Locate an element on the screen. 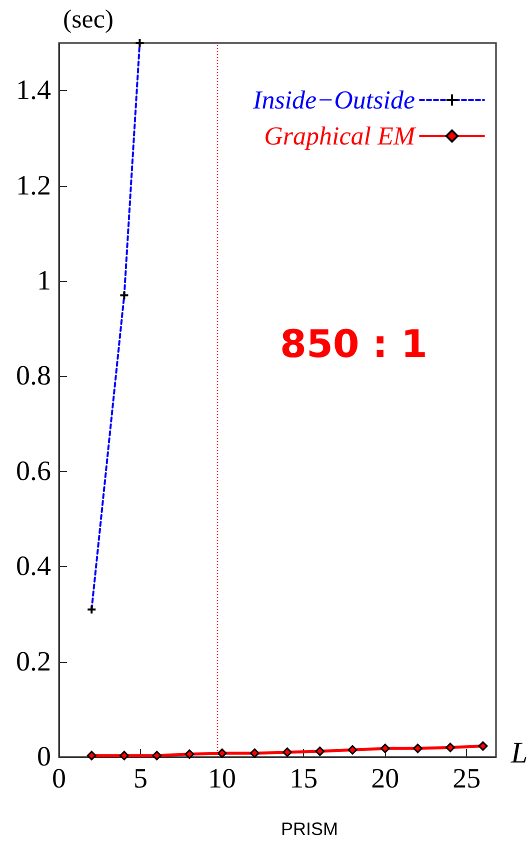 The image size is (530, 846). annotation: 850 : 1 is located at coordinates (354, 344).